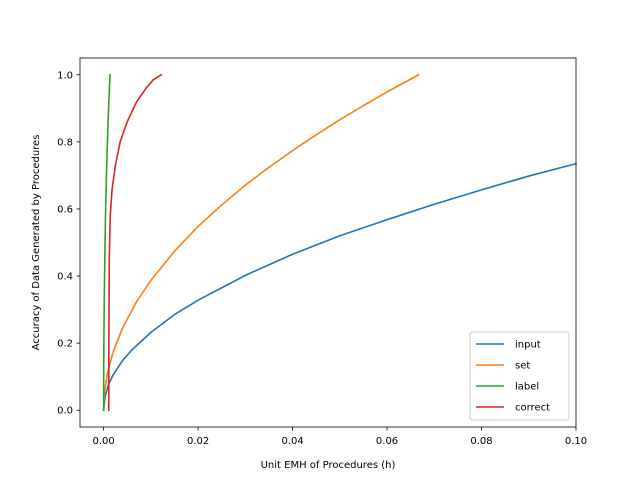  What do you see at coordinates (481, 441) in the screenshot?
I see `x-tick-label: 0.08` at bounding box center [481, 441].